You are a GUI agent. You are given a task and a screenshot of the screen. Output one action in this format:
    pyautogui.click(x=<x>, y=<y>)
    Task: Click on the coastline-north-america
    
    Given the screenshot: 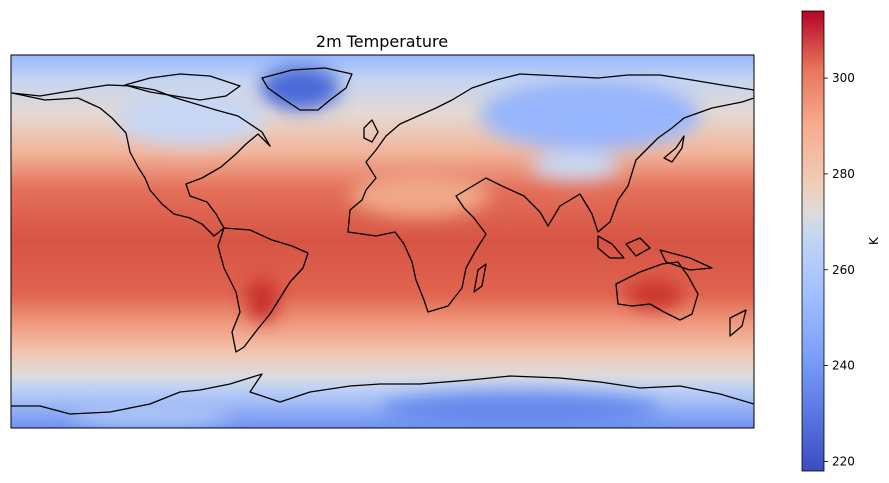 What is the action you would take?
    pyautogui.click(x=141, y=160)
    